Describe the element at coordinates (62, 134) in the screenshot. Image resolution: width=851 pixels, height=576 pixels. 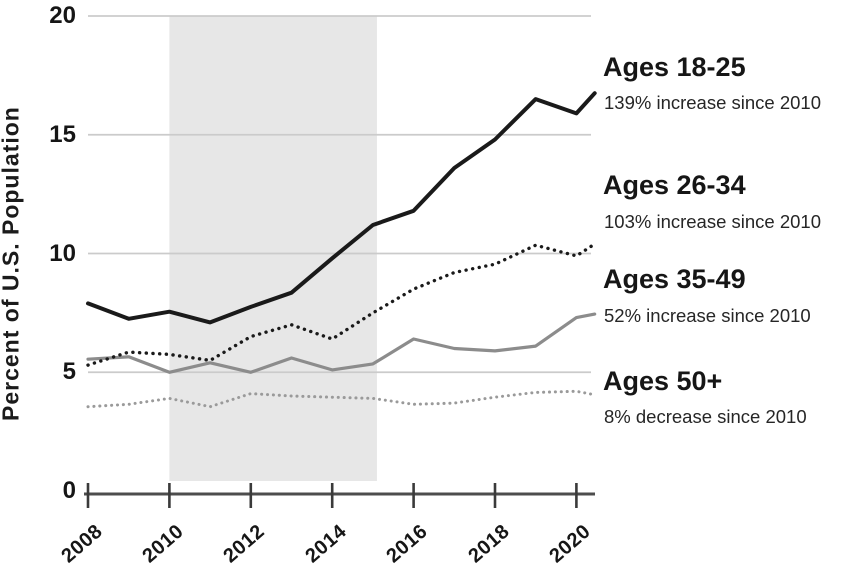
I see `y-tick-label-15: 15` at that location.